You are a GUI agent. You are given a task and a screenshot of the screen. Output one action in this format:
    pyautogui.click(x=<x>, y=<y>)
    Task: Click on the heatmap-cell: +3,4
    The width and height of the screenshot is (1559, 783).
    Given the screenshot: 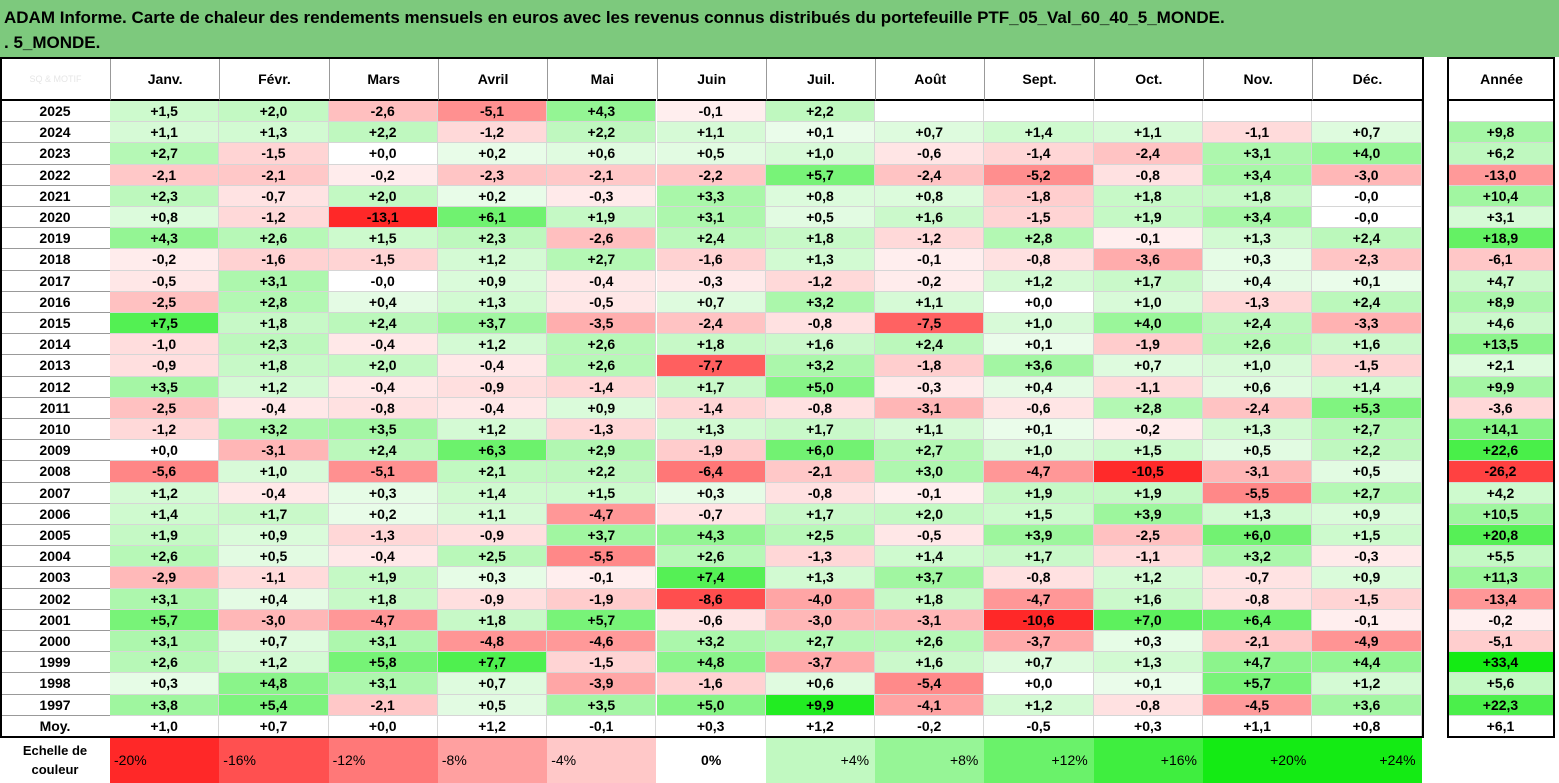 What is the action you would take?
    pyautogui.click(x=1258, y=175)
    